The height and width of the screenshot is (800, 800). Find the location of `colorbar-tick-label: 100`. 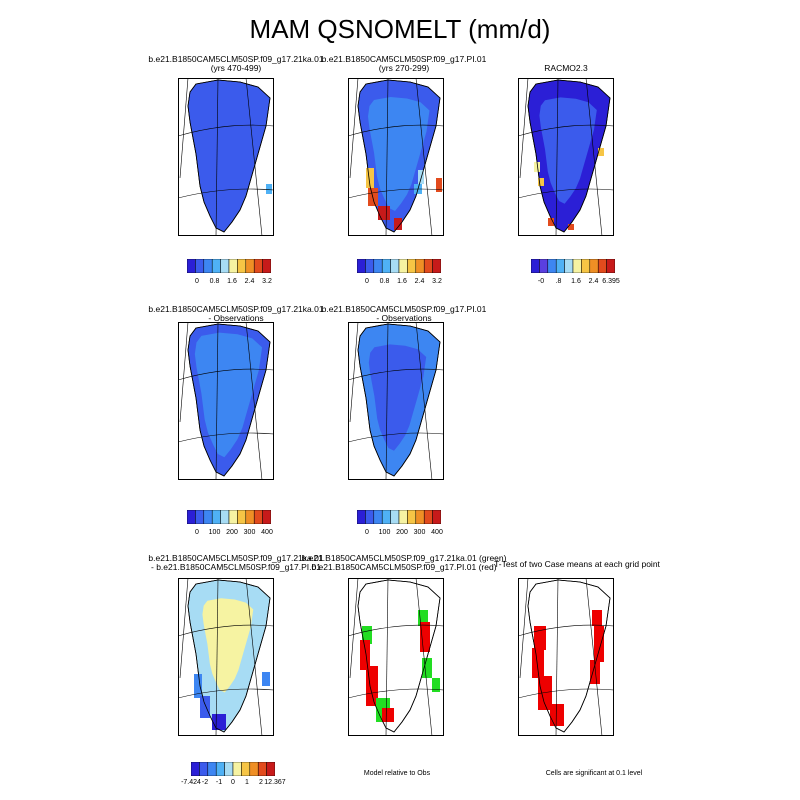

colorbar-tick-label: 100 is located at coordinates (214, 532).